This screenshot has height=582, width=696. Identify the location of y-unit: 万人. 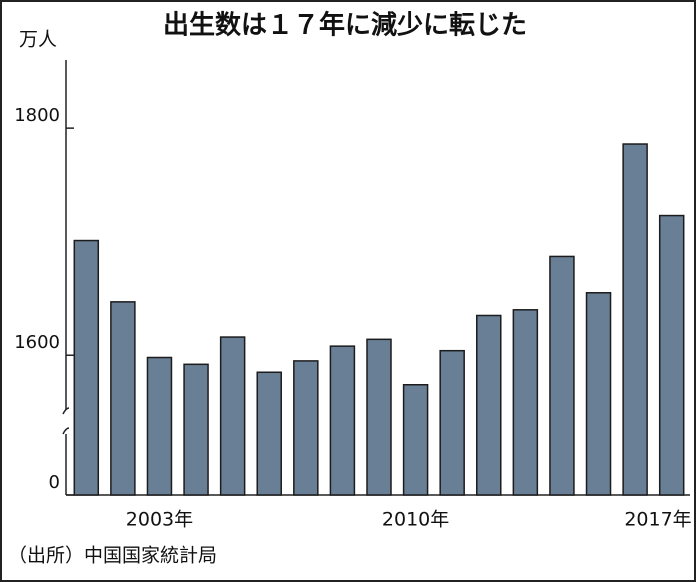
(38, 40).